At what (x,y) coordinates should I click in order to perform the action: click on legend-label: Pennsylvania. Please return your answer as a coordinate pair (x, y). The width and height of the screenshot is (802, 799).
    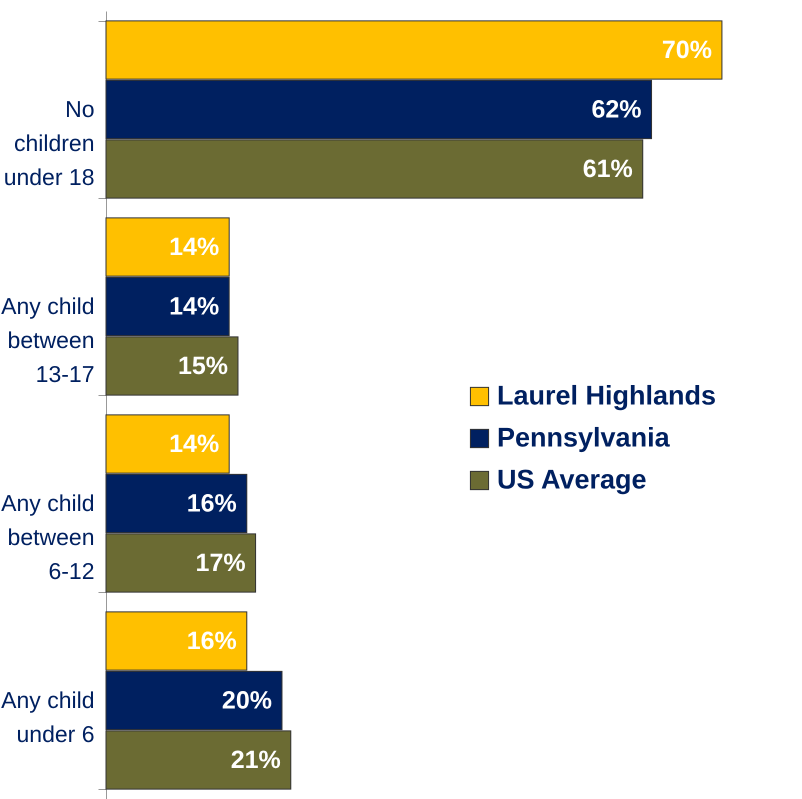
    Looking at the image, I should click on (584, 437).